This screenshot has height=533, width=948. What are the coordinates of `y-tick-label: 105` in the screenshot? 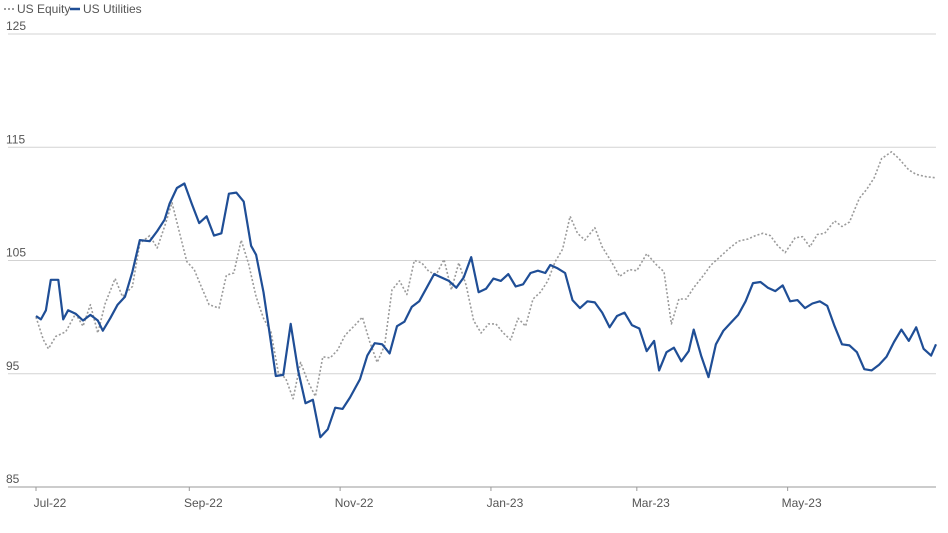 It's located at (16, 253).